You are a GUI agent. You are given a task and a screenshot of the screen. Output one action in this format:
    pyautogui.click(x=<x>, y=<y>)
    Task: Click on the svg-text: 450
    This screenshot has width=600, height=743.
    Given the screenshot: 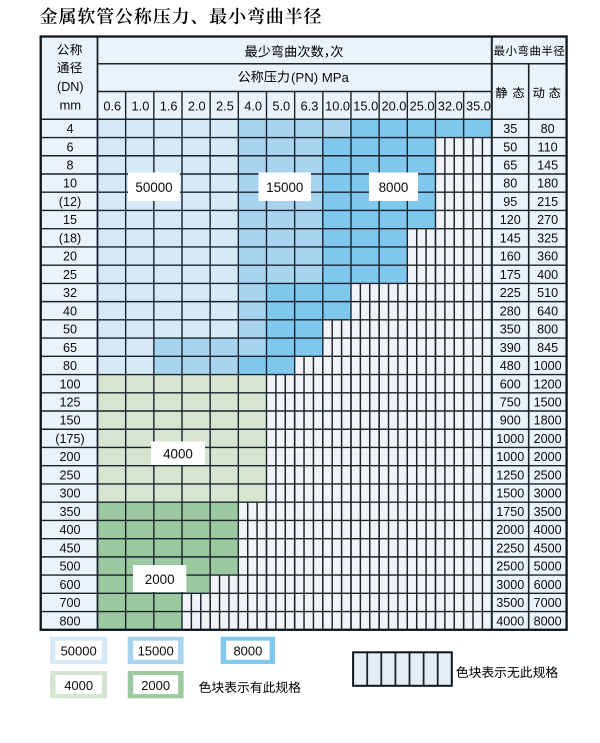 What is the action you would take?
    pyautogui.click(x=69, y=548)
    